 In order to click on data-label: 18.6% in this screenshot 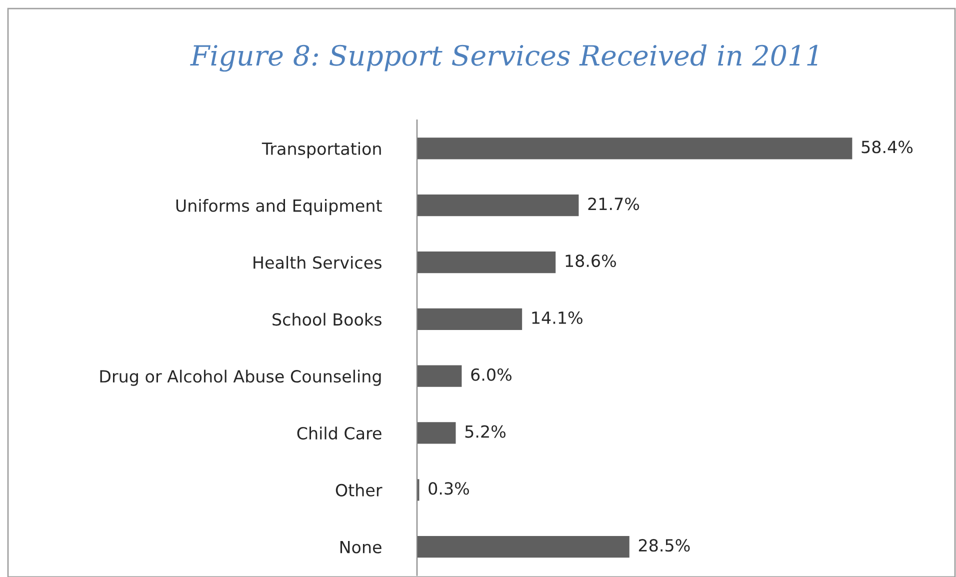, I will do `click(591, 261)`.